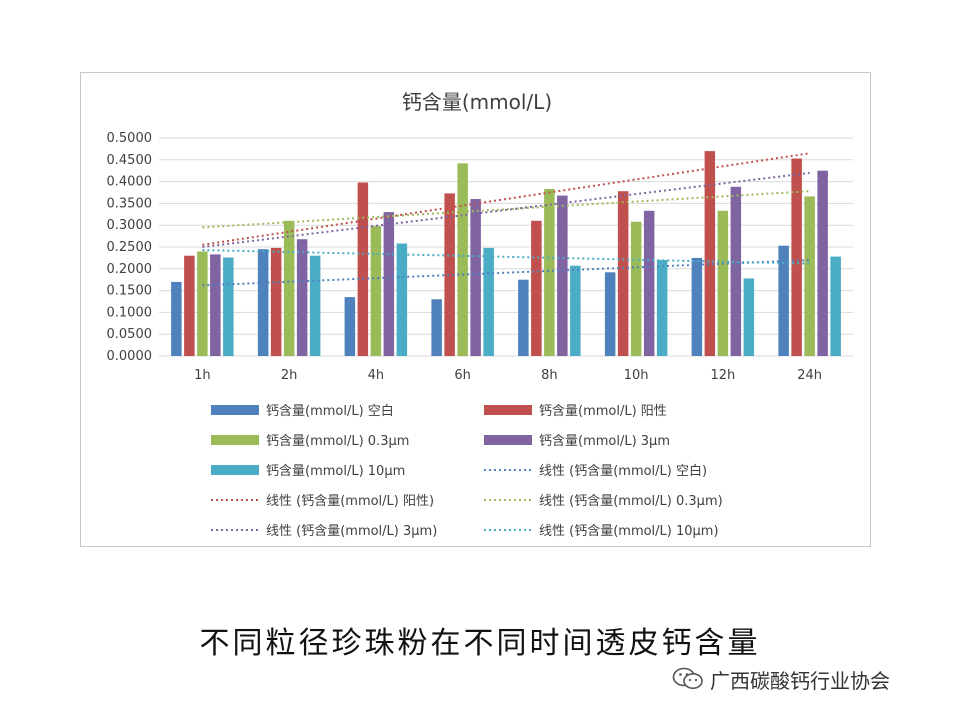  I want to click on legend-label: 钙含量(mmol/L) 10μm, so click(335, 471).